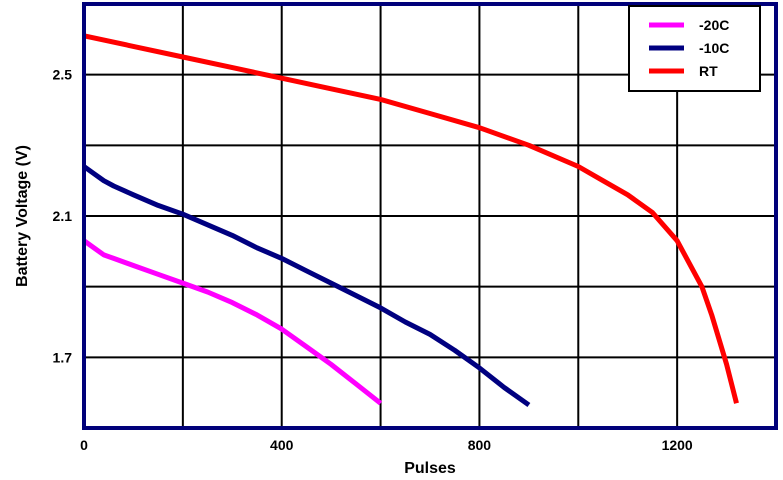 The height and width of the screenshot is (480, 783). Describe the element at coordinates (386, 445) in the screenshot. I see `x-axis-ticks: 0 400 800 1200` at that location.